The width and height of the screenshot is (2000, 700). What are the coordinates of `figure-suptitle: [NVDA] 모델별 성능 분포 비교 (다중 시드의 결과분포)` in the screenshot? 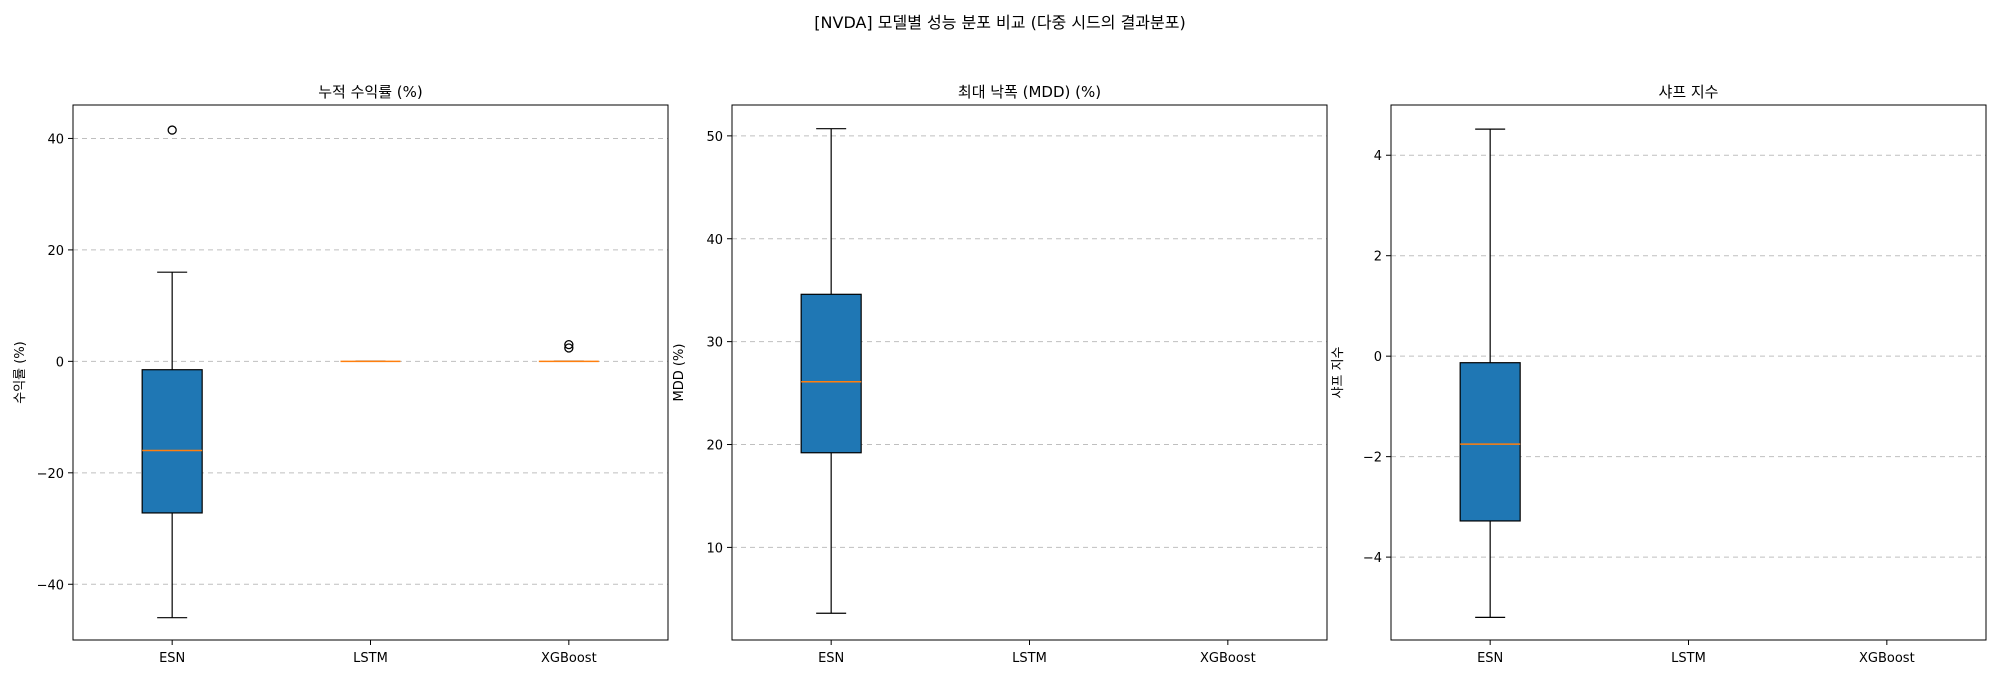 It's located at (999, 22).